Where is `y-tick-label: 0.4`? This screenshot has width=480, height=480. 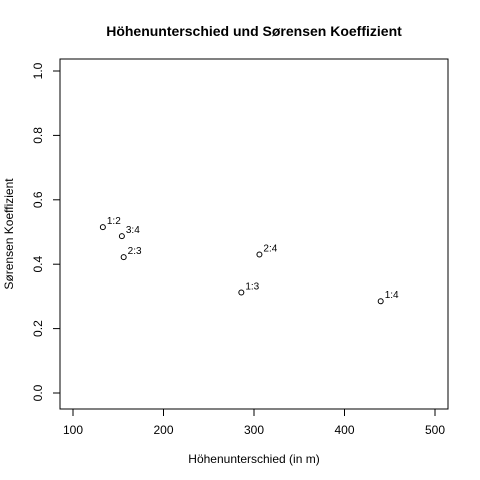
y-tick-label: 0.4 is located at coordinates (38, 264).